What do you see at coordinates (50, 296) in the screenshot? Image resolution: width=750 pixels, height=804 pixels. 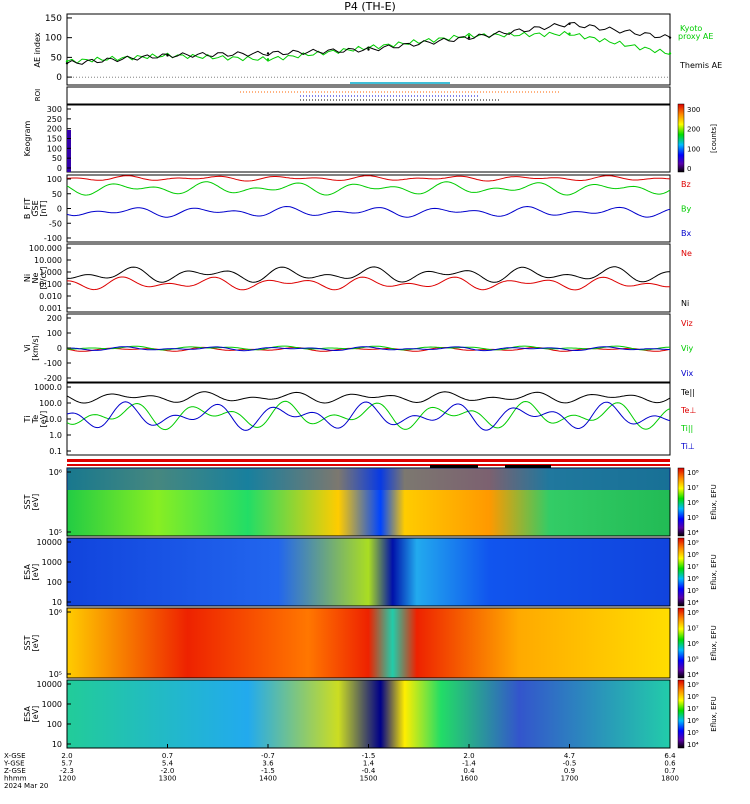 I see `ni-ytick-label: 0.010` at bounding box center [50, 296].